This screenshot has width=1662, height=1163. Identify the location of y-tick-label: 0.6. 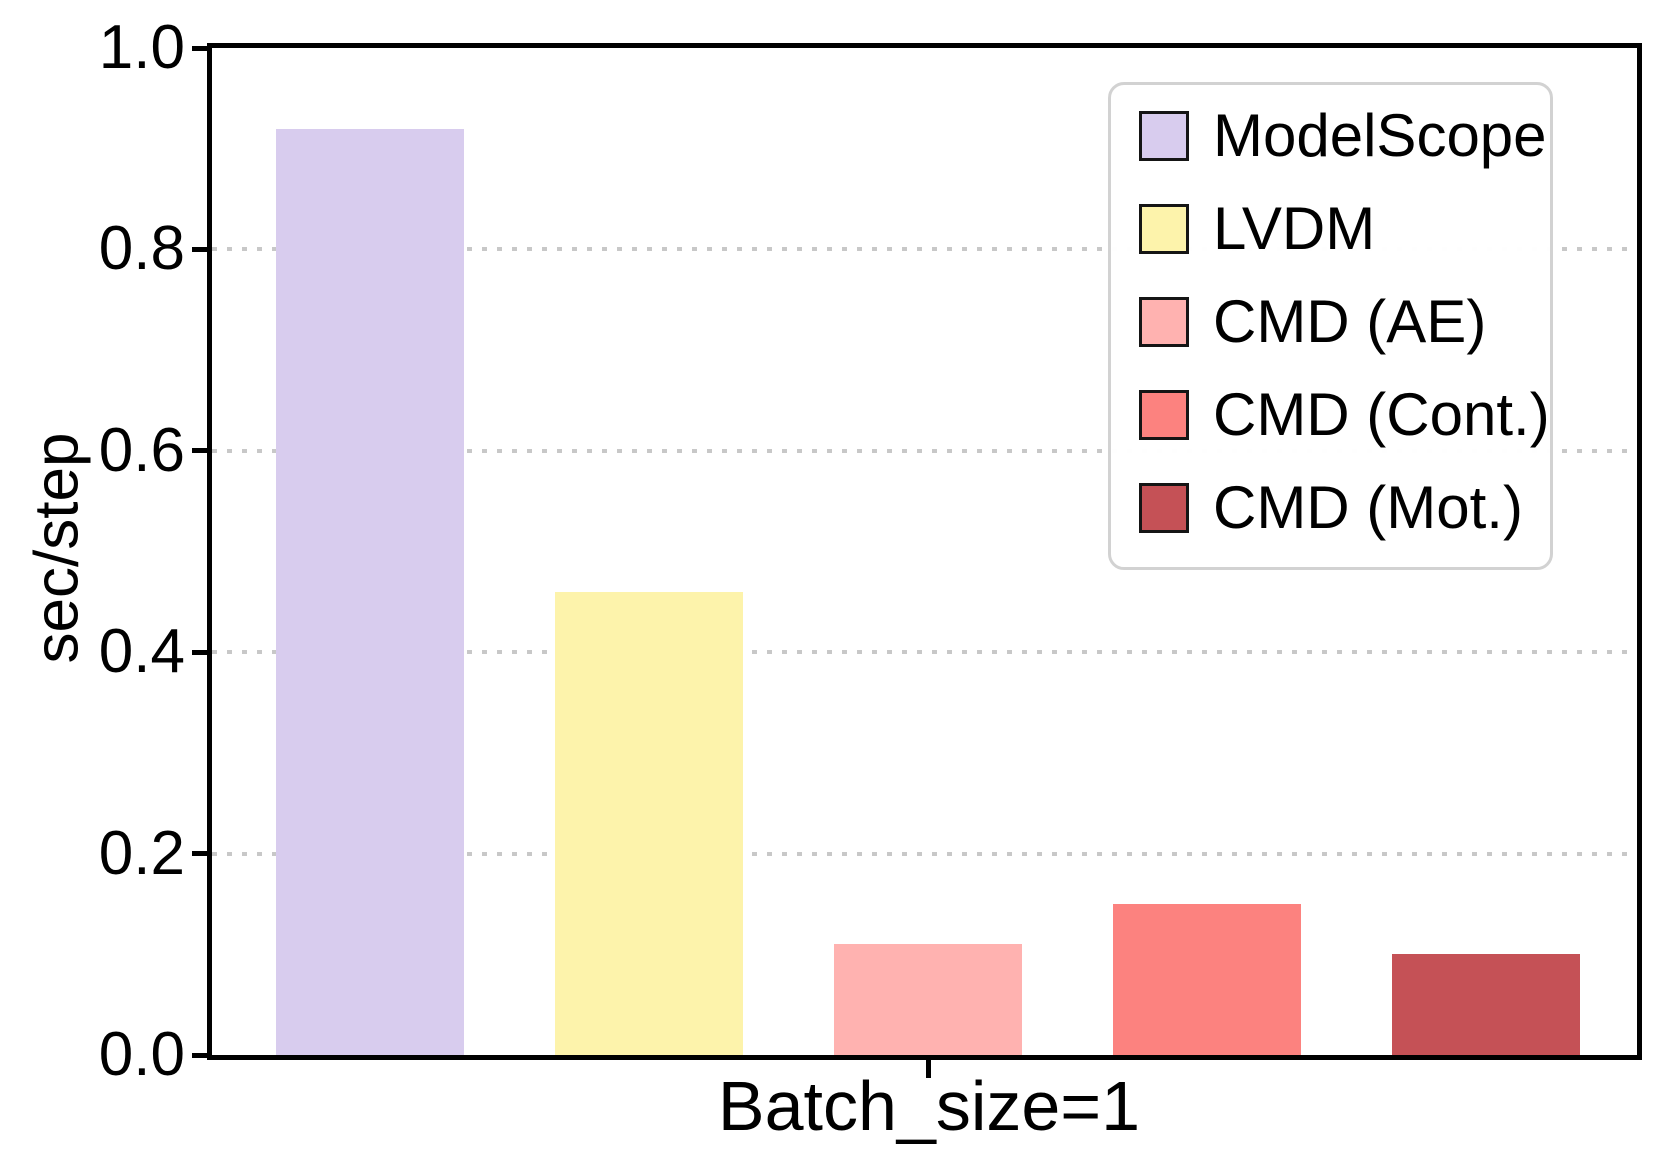
(141, 450).